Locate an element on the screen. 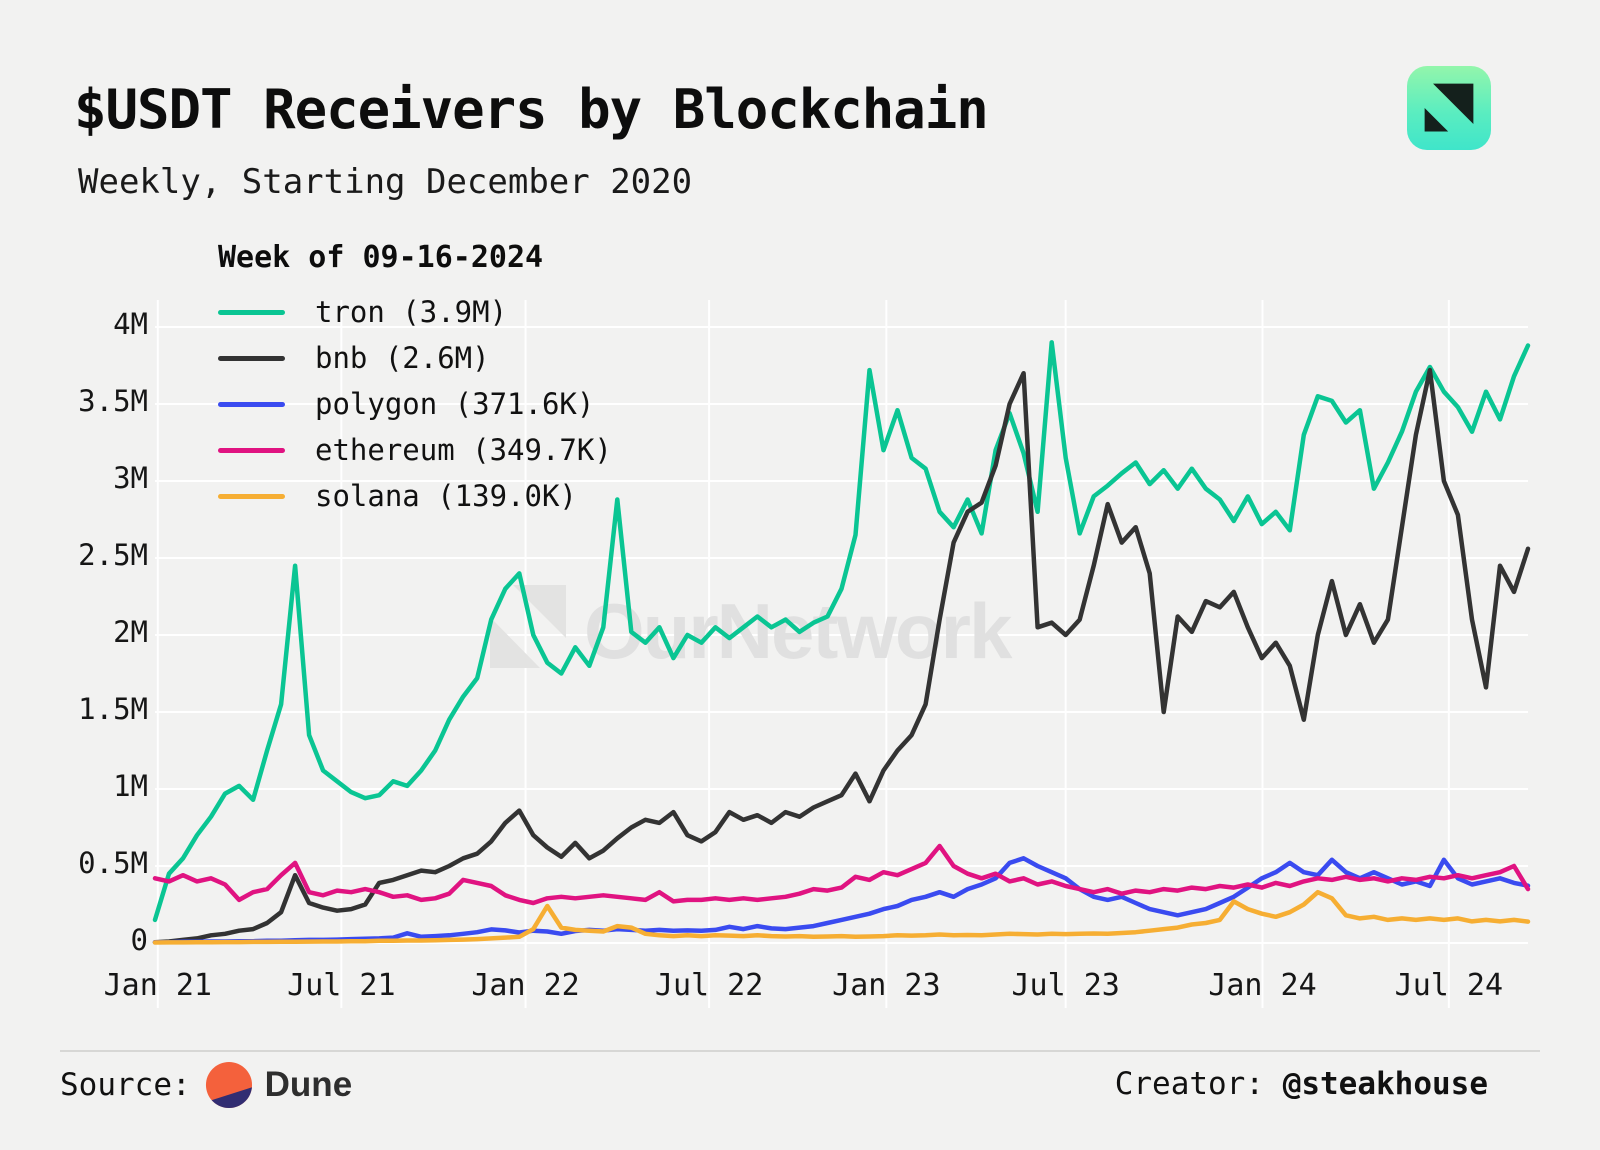 Image resolution: width=1600 pixels, height=1150 pixels. legend-label: solana (139.0K) is located at coordinates (446, 496).